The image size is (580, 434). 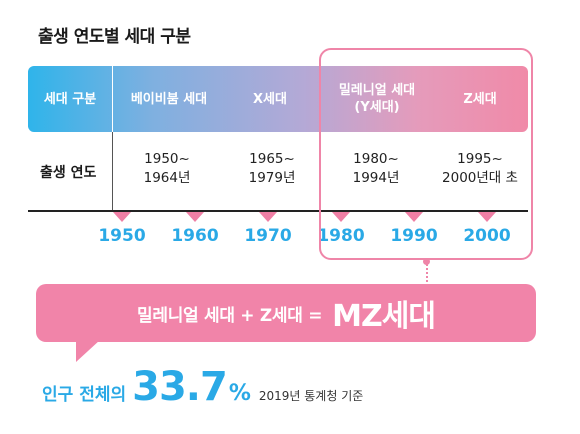 I want to click on decade-label: 2000, so click(x=487, y=236).